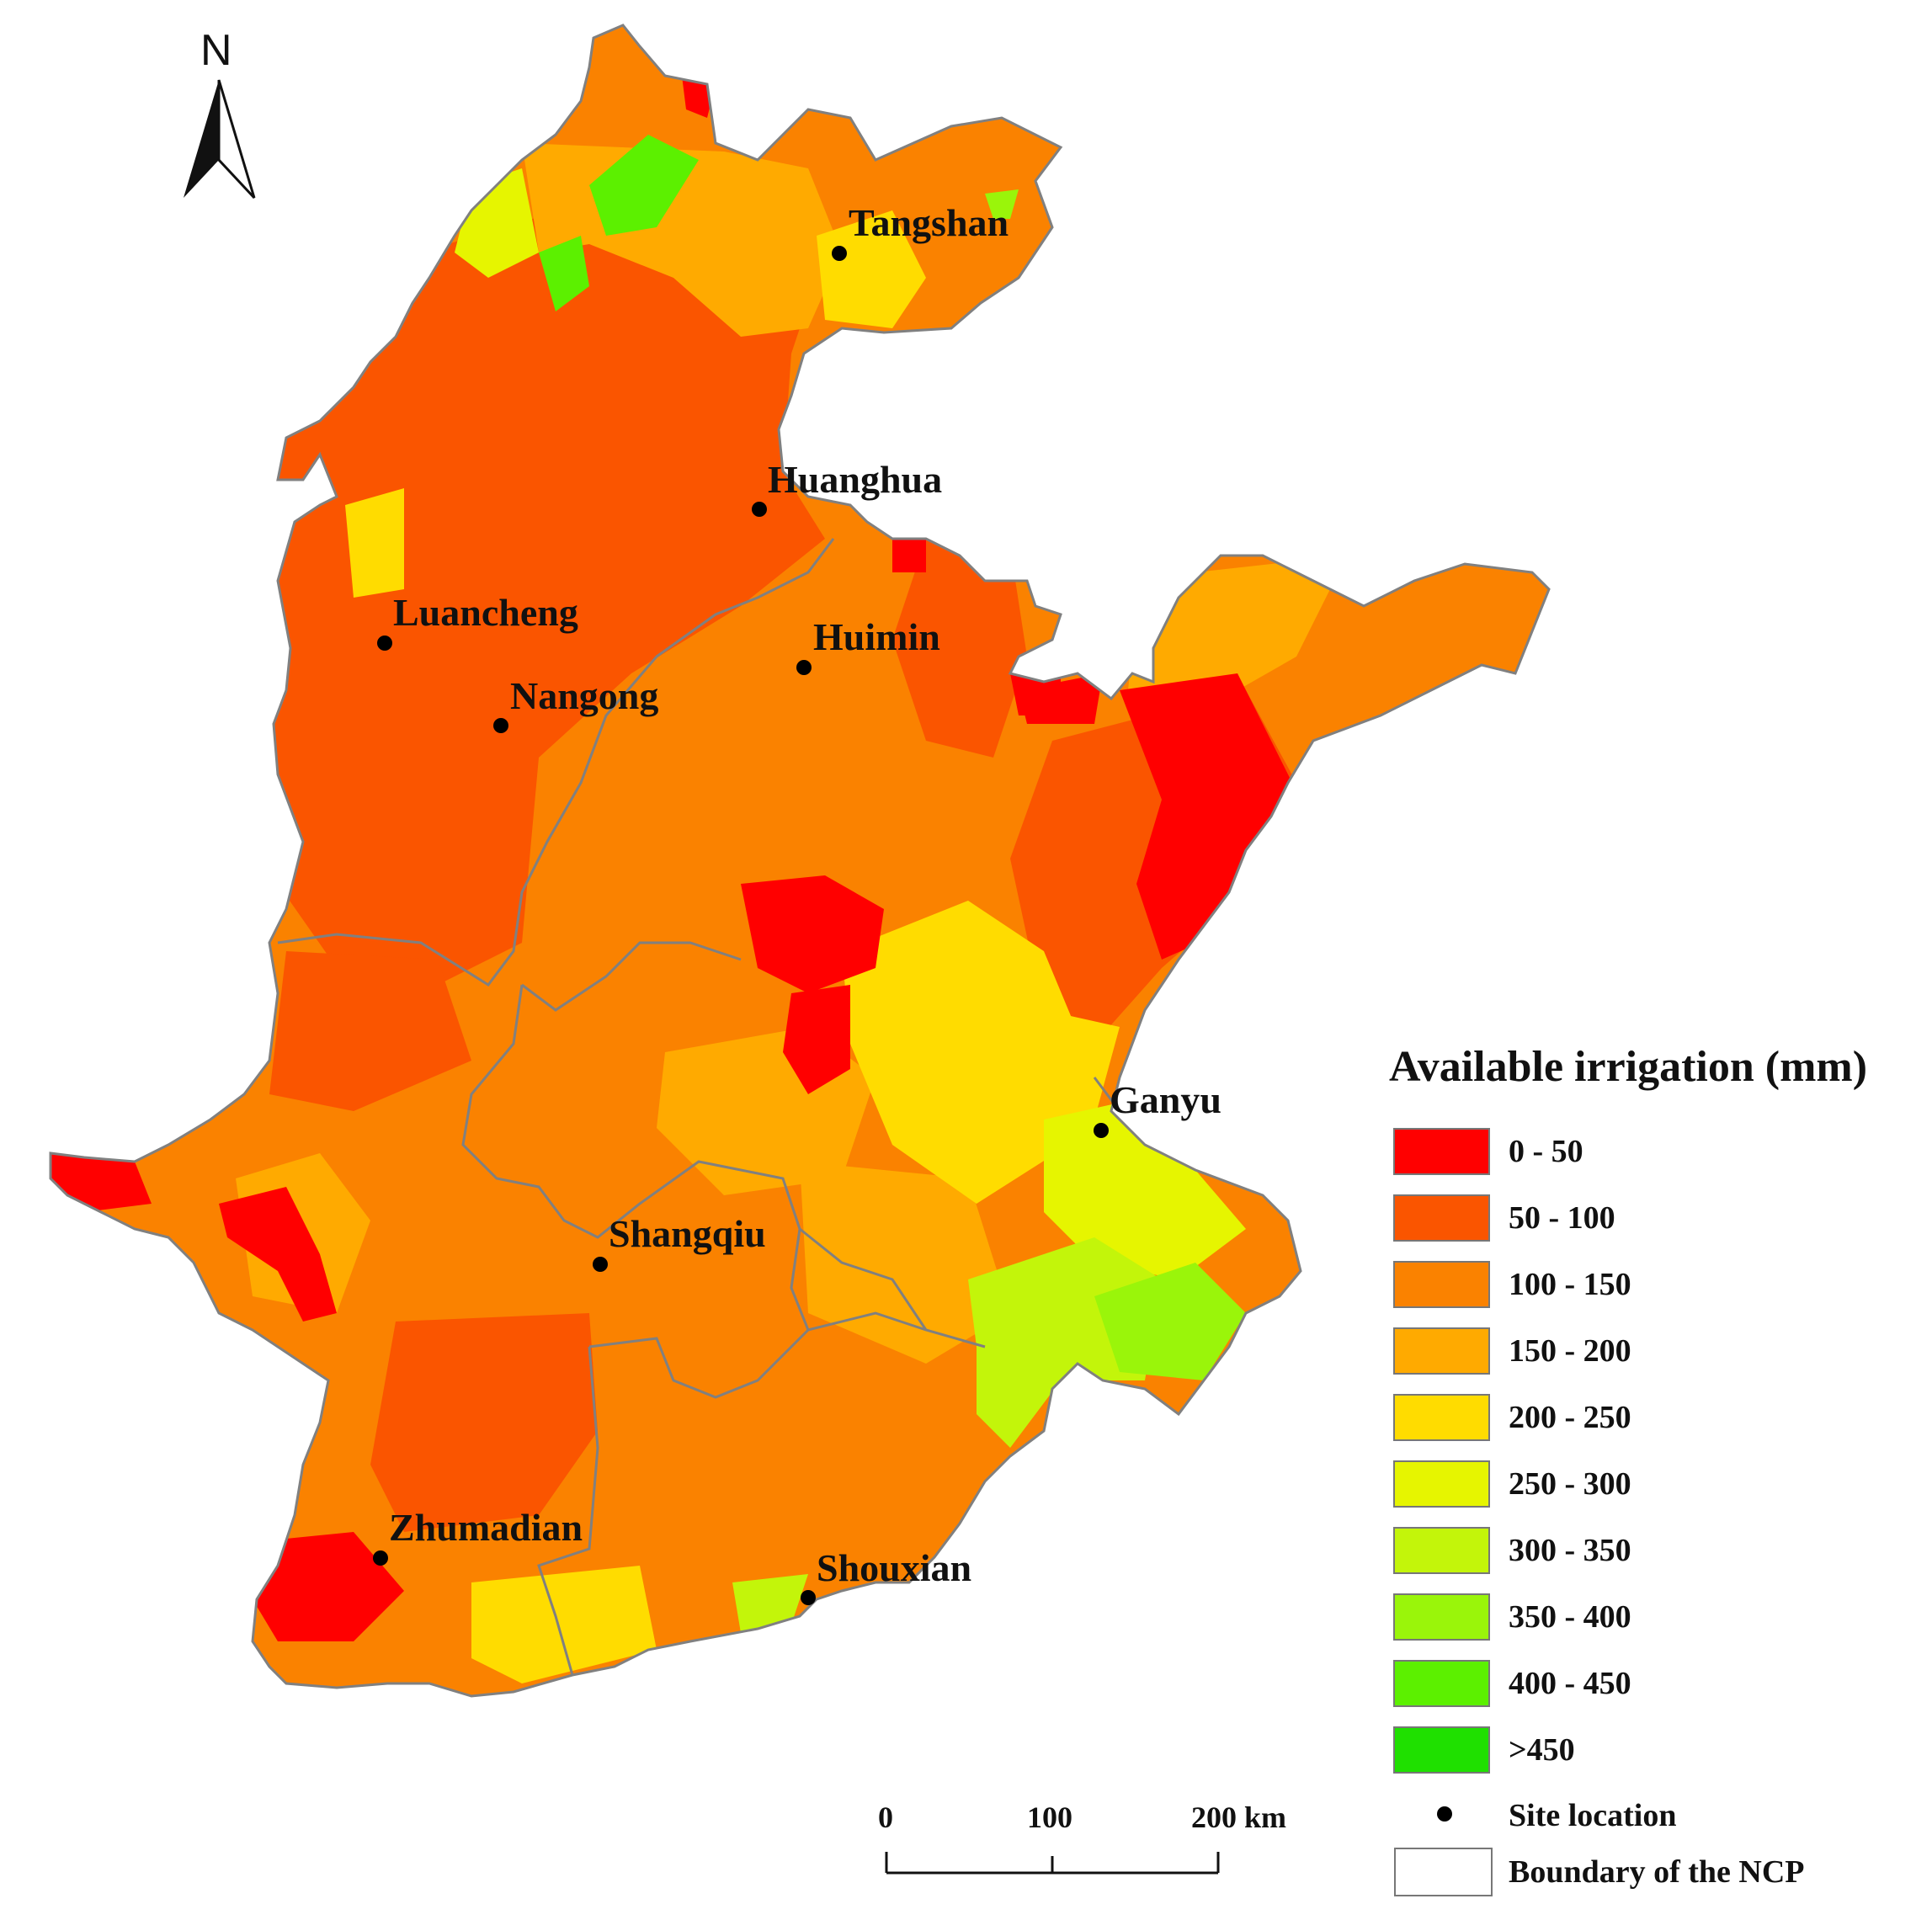 Image resolution: width=1932 pixels, height=1920 pixels. I want to click on legend-item: 100 - 150, so click(1512, 1284).